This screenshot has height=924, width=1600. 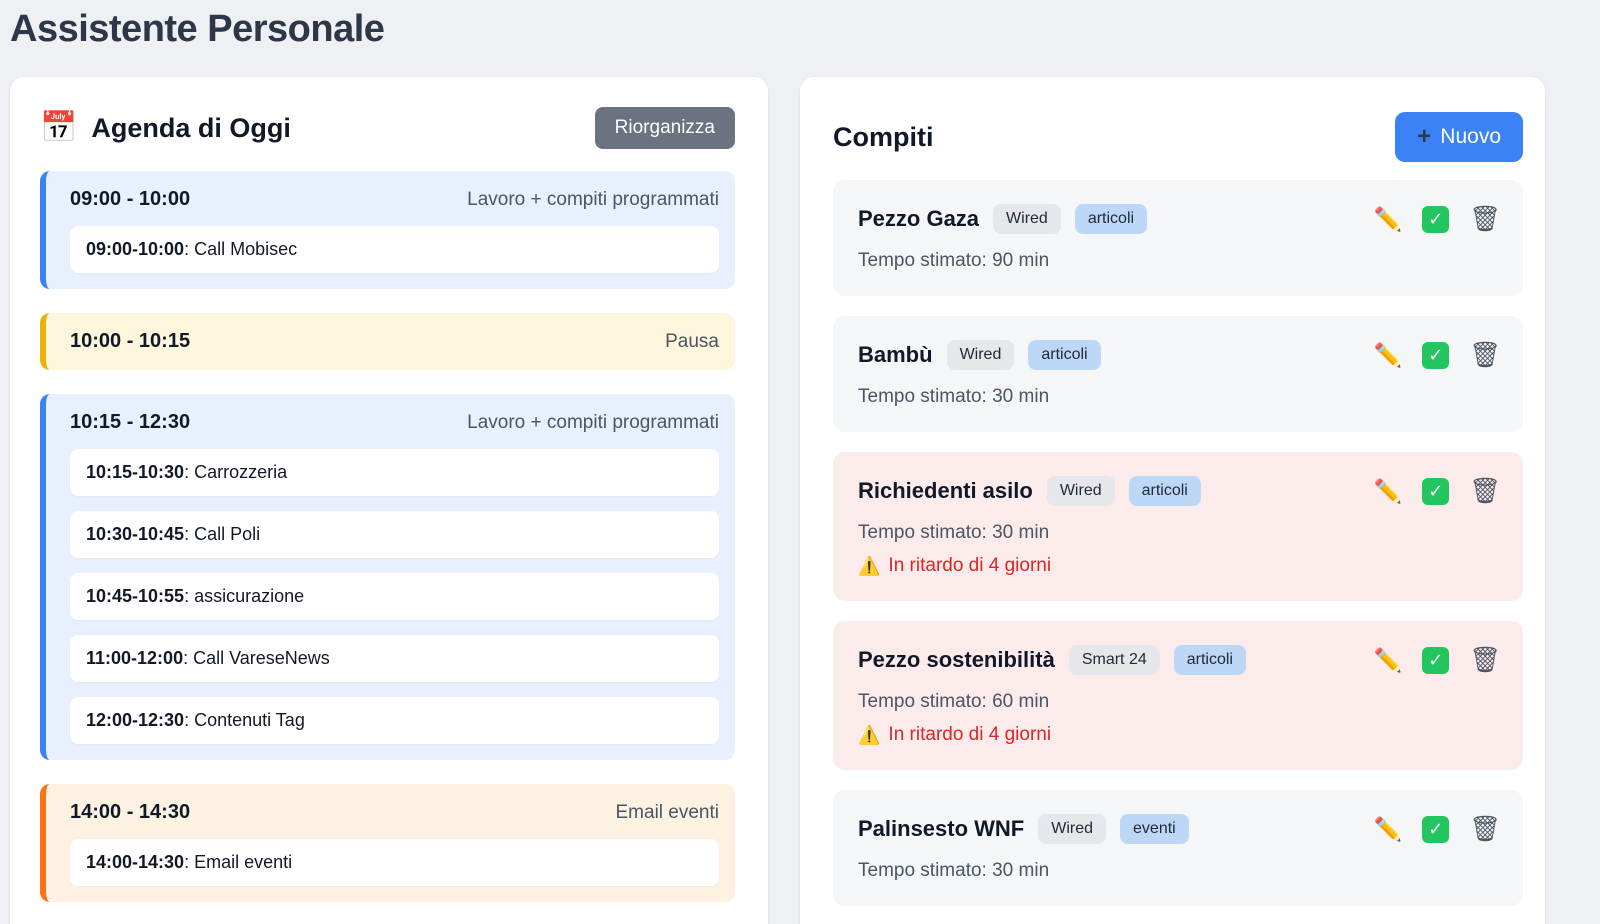 I want to click on agenda-item: 11:00-12:00: Call VareseNews, so click(x=394, y=658).